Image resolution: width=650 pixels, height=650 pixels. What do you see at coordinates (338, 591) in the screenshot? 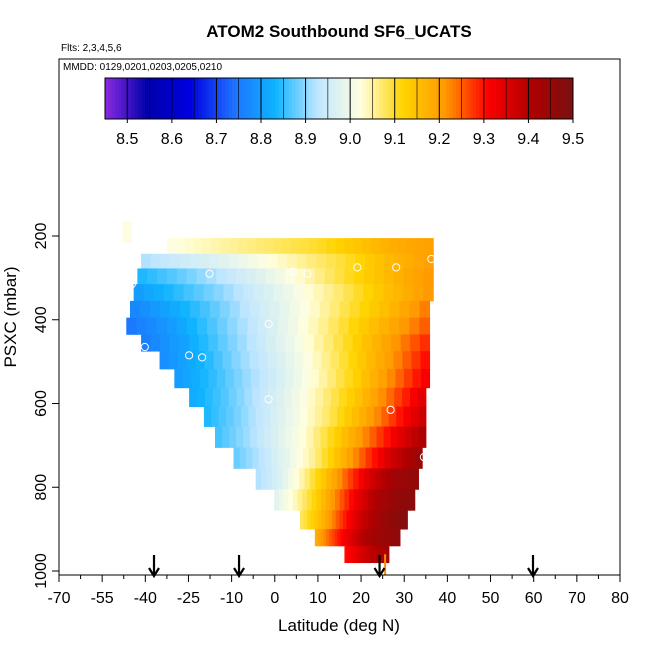
I see `x-axis: -70 -55 -40 -25 -10 0 10 20 30 40 50 60 70 80` at bounding box center [338, 591].